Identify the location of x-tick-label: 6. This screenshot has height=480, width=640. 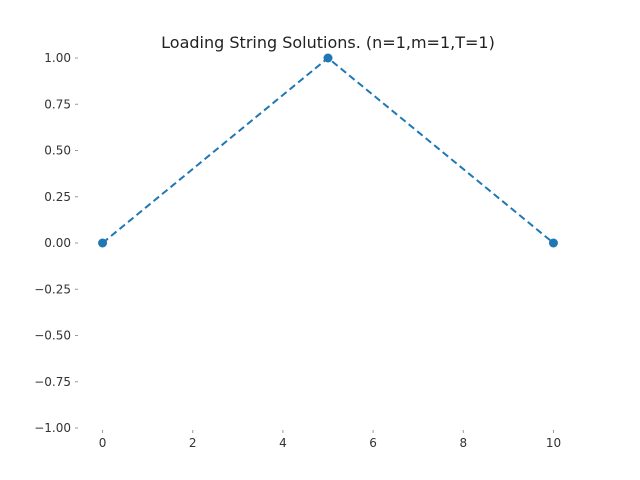
(373, 443).